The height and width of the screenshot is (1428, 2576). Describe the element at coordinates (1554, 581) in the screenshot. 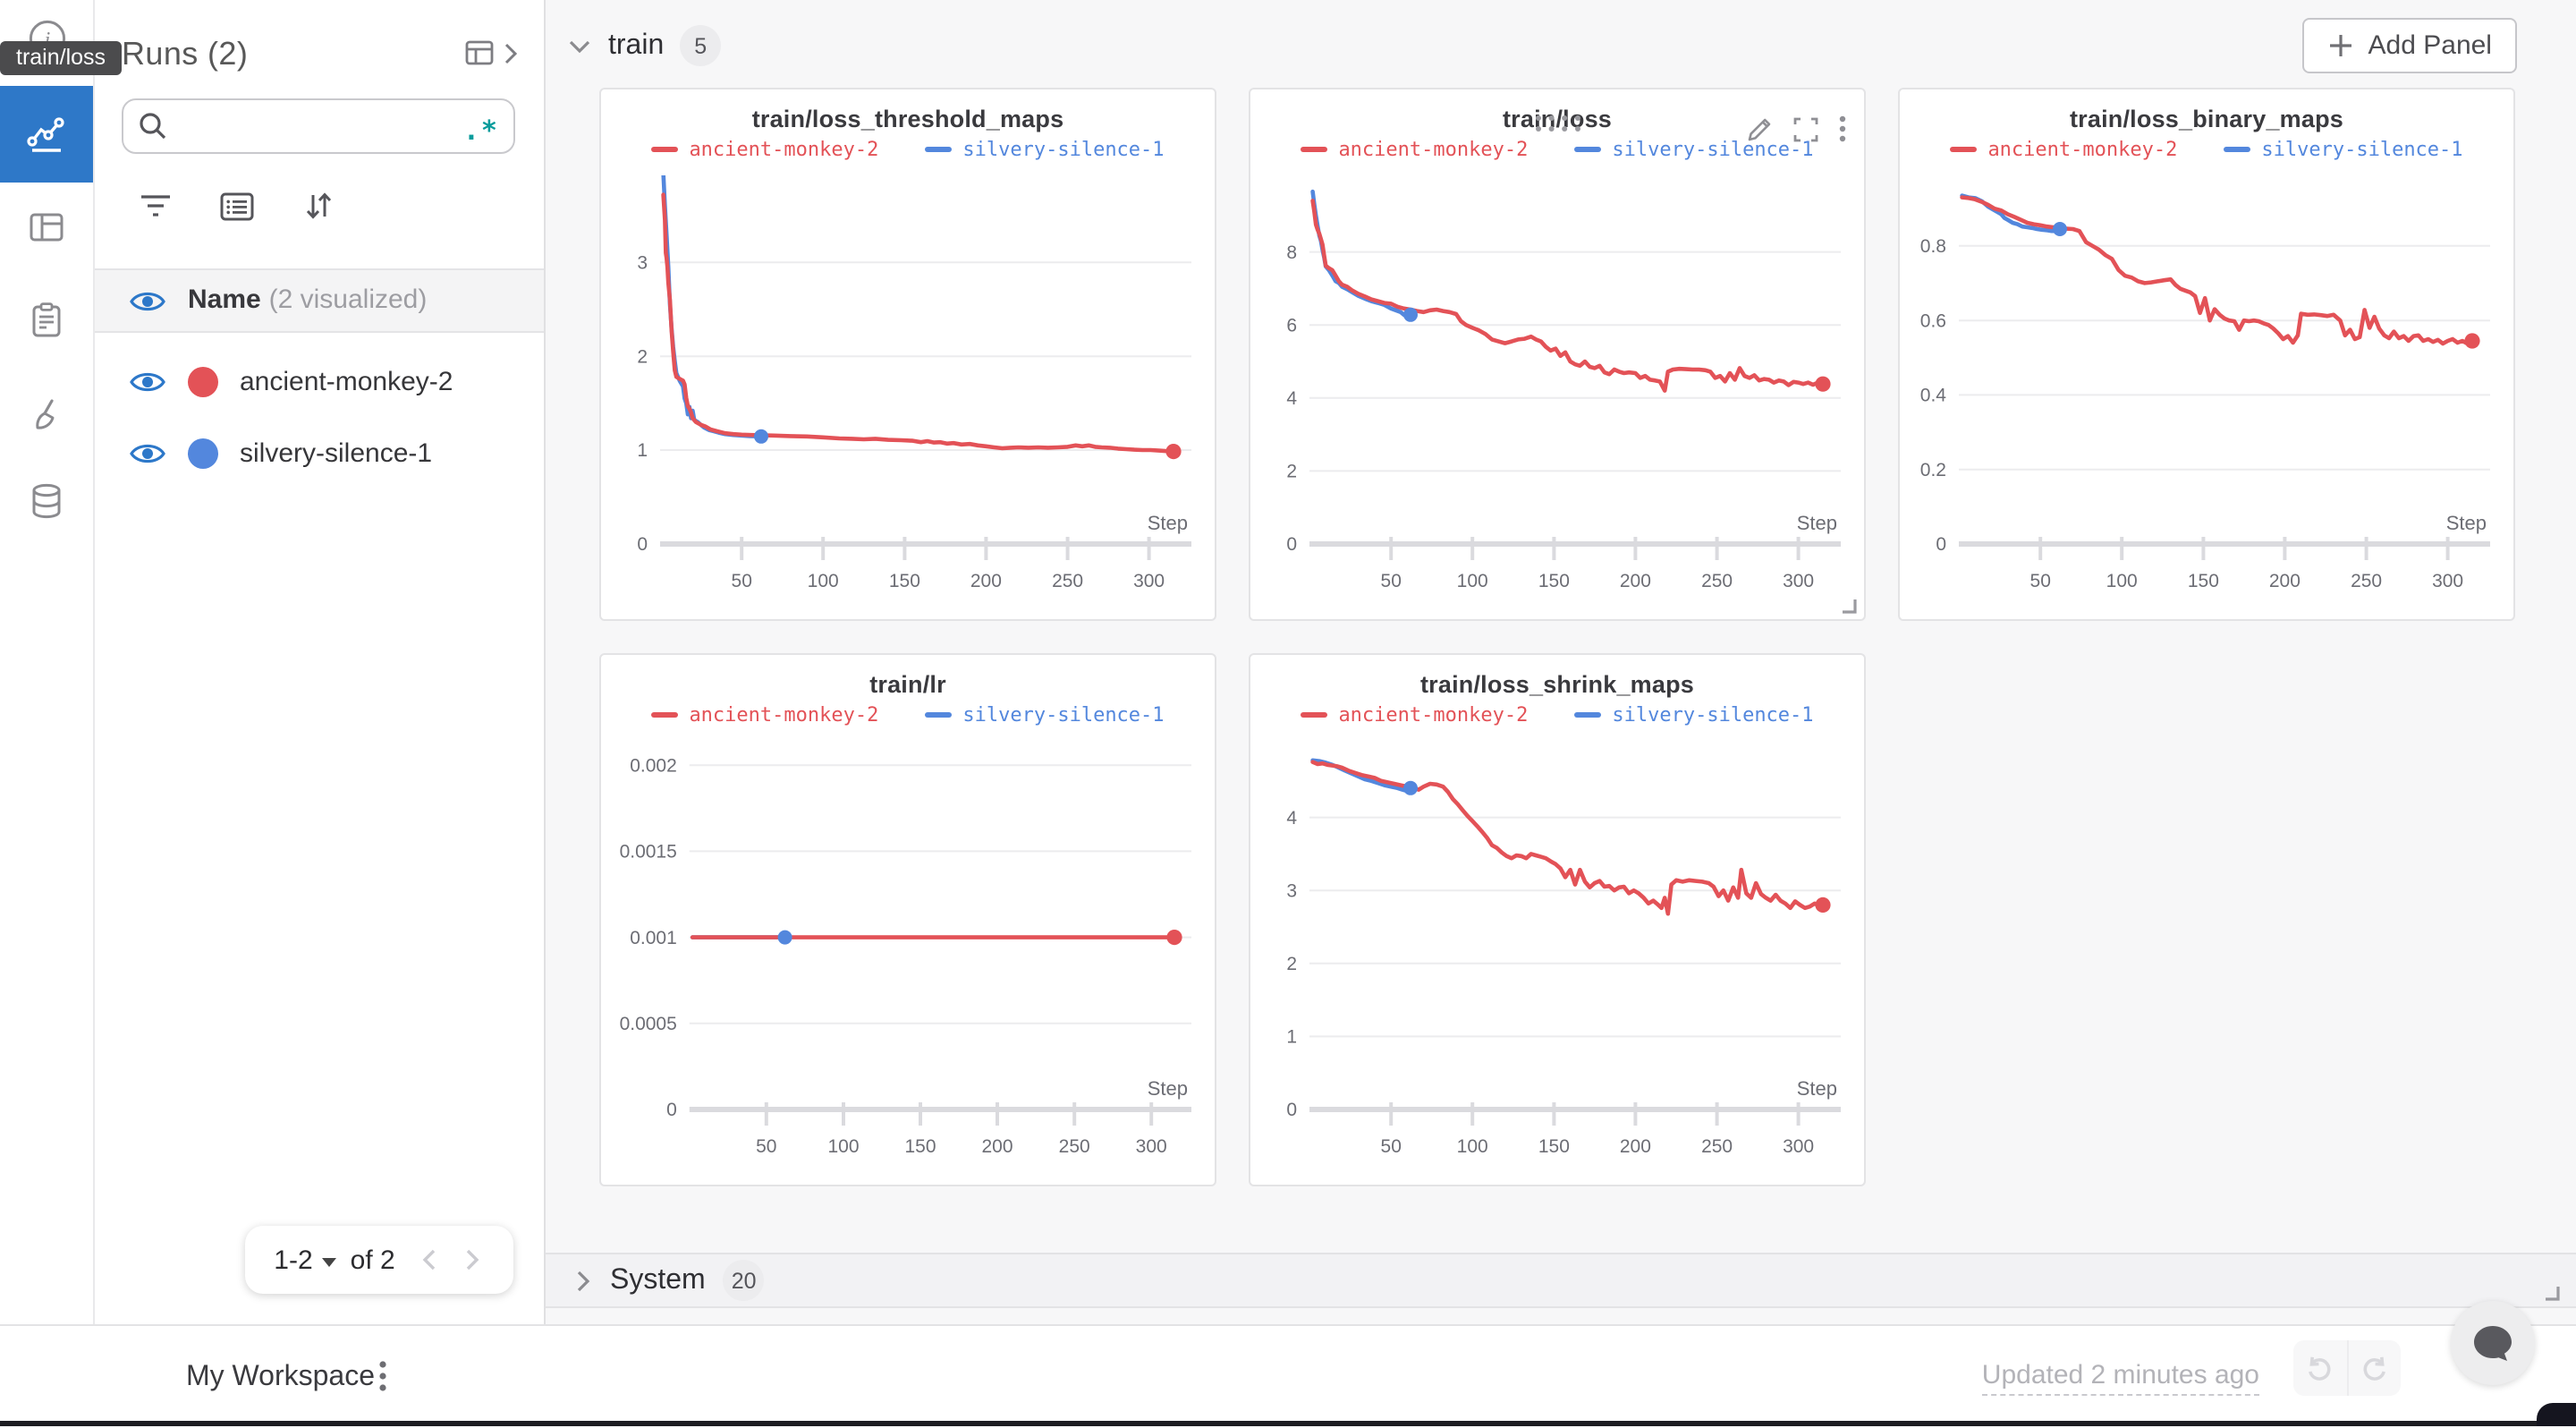

I see `svg-text: 150` at that location.